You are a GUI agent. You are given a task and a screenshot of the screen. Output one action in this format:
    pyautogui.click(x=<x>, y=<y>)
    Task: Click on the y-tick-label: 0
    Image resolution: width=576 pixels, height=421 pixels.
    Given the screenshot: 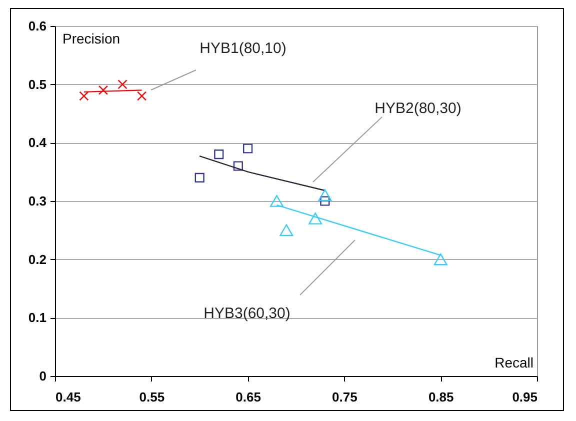 What is the action you would take?
    pyautogui.click(x=42, y=376)
    